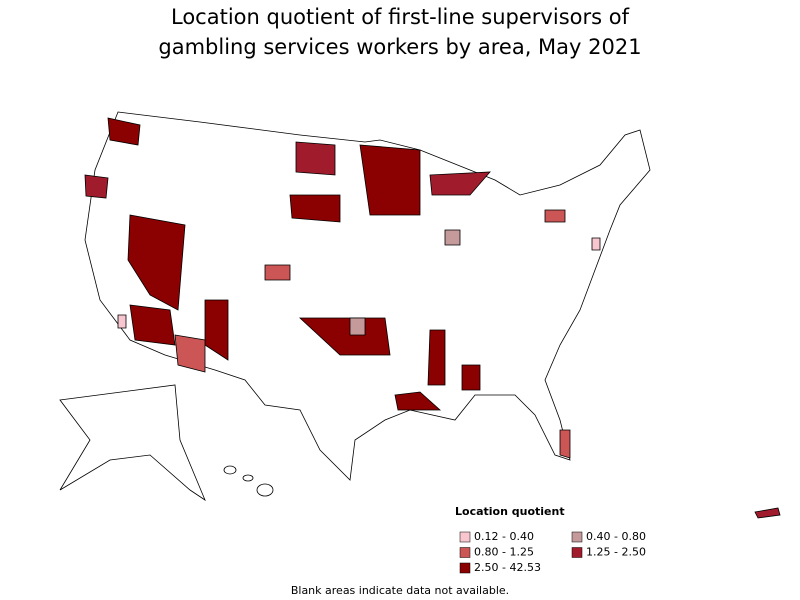  Describe the element at coordinates (767, 513) in the screenshot. I see `puerto-rico` at that location.